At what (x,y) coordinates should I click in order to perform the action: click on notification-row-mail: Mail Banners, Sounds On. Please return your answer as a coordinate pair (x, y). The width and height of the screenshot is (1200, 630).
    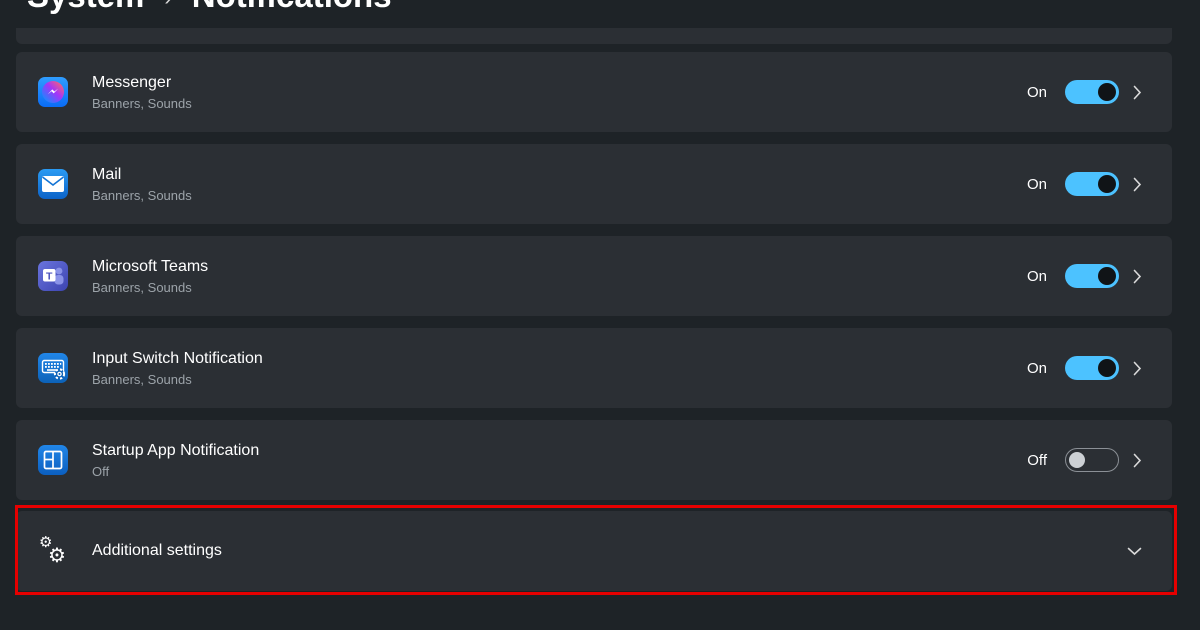
    Looking at the image, I should click on (594, 184).